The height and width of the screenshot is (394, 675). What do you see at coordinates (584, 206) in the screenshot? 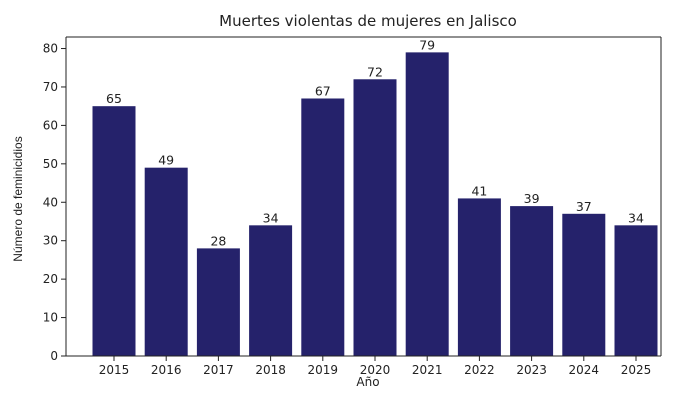
I see `value-label-2024: 37` at bounding box center [584, 206].